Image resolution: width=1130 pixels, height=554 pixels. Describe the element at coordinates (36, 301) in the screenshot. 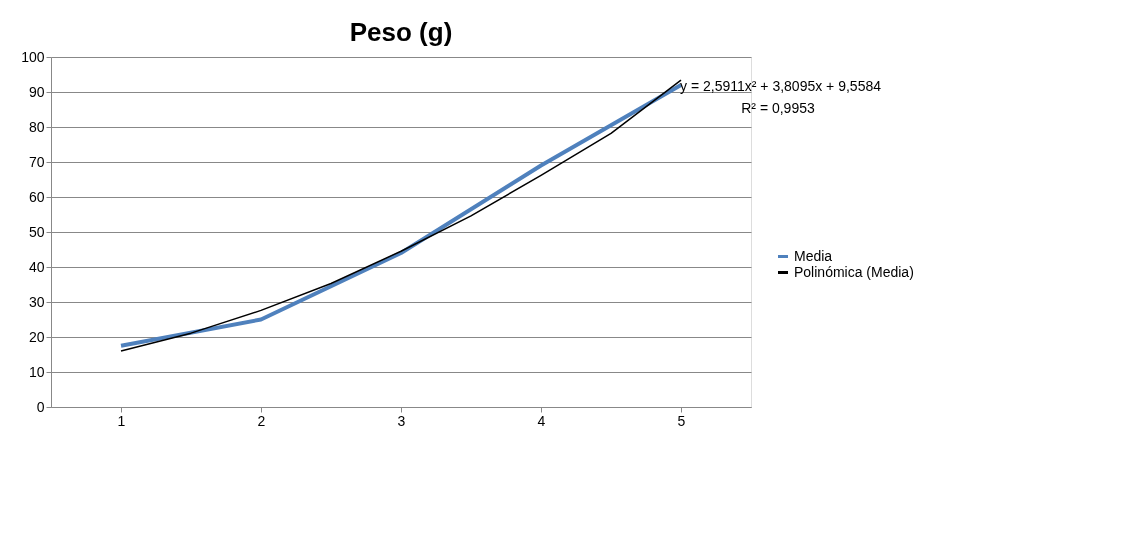

I see `y-tick-label: 30` at that location.